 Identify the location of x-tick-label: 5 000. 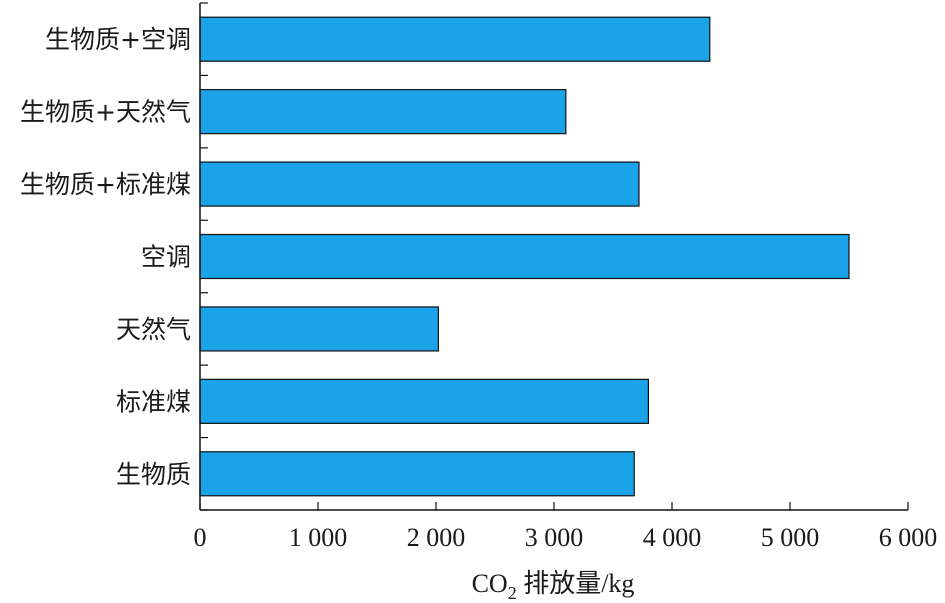
(790, 537).